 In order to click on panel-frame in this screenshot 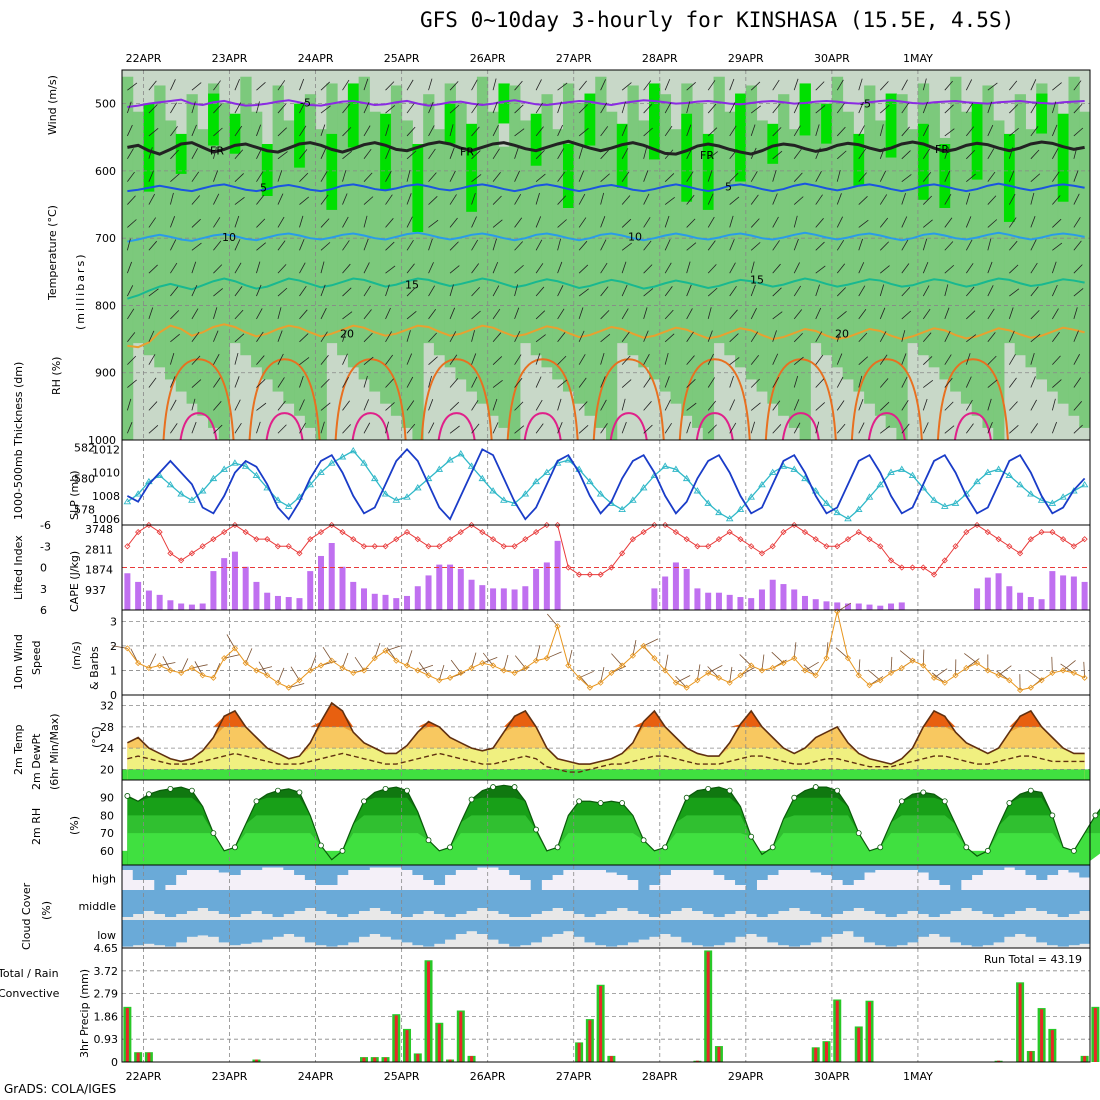, I will do `click(606, 482)`.